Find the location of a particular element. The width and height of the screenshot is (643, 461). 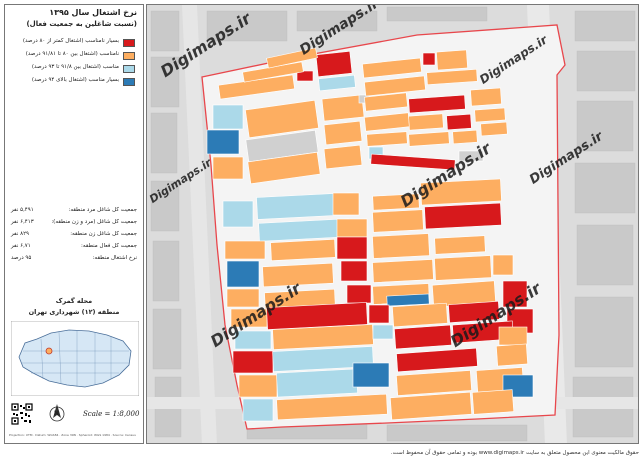

legend-label-very-poor: بسیار نامناسب (اشتغال کمتر از ۸۰ درصد) is located at coordinates (70, 41).